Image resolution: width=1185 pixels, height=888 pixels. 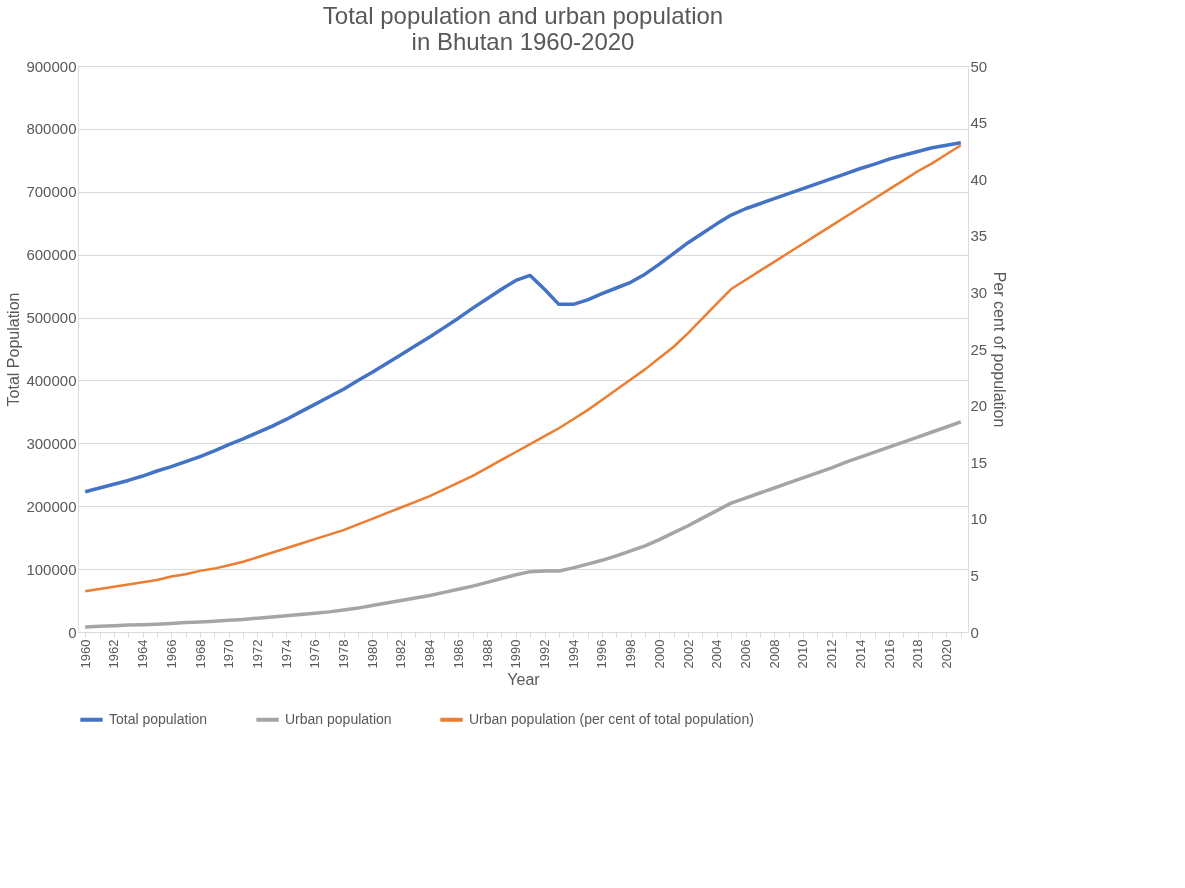 I want to click on y2-tick-label: 5, so click(x=974, y=575).